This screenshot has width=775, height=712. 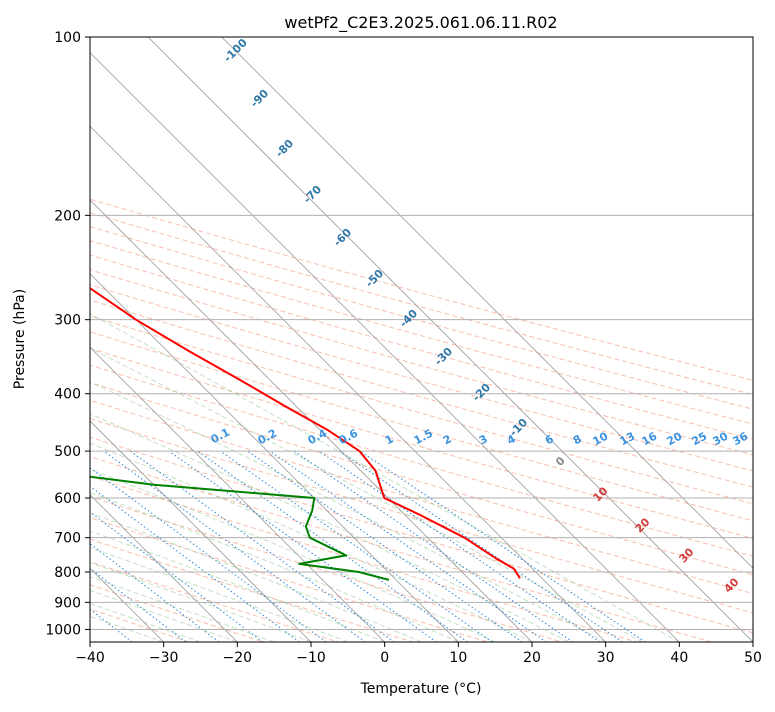 I want to click on mixing-ratio-label: 0.1, so click(x=220, y=436).